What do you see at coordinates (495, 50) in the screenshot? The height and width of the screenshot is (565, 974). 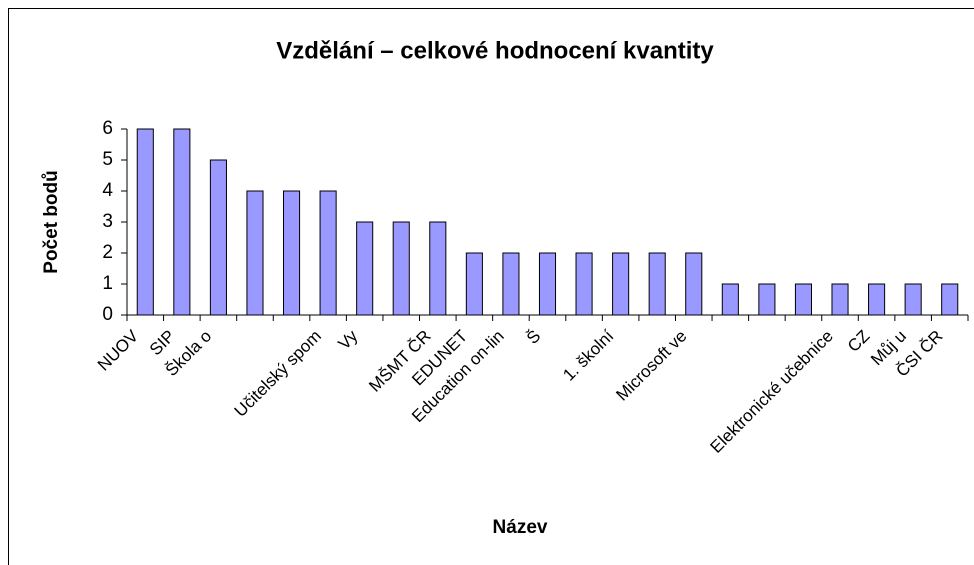 I see `chart-title: Vzdělání – celkové hodnocení kvantity` at bounding box center [495, 50].